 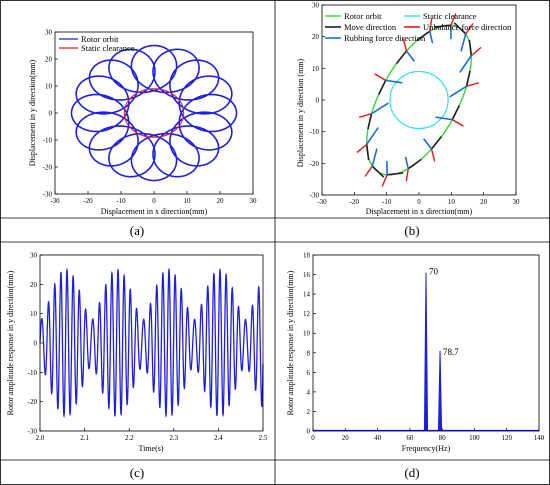 I want to click on legend-b-move-direction: Move direction, so click(x=370, y=27).